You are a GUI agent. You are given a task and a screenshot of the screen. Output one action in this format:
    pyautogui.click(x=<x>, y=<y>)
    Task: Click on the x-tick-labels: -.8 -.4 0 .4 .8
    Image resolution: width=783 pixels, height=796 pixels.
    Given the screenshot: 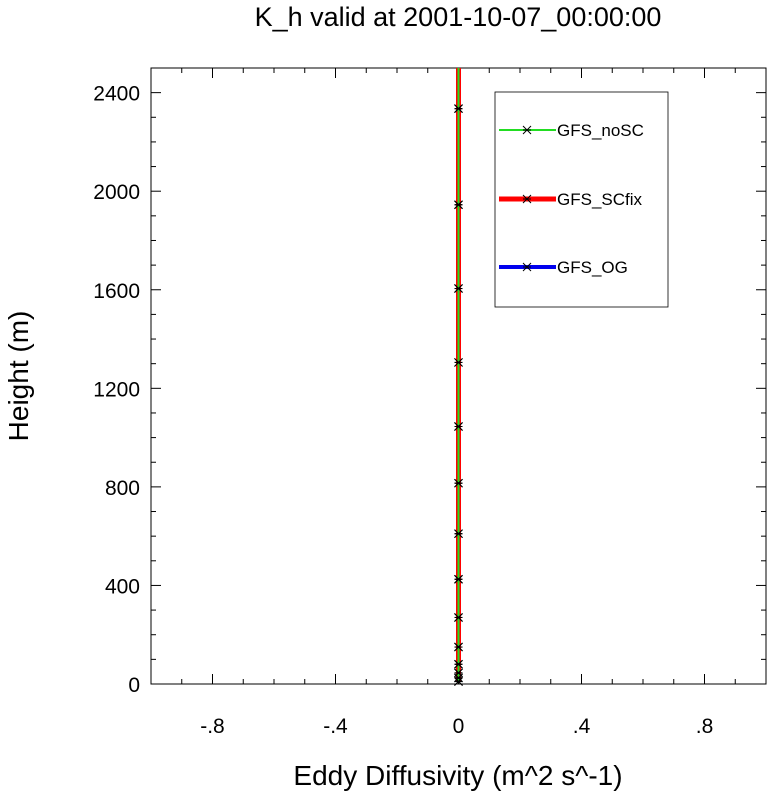 What is the action you would take?
    pyautogui.click(x=456, y=726)
    